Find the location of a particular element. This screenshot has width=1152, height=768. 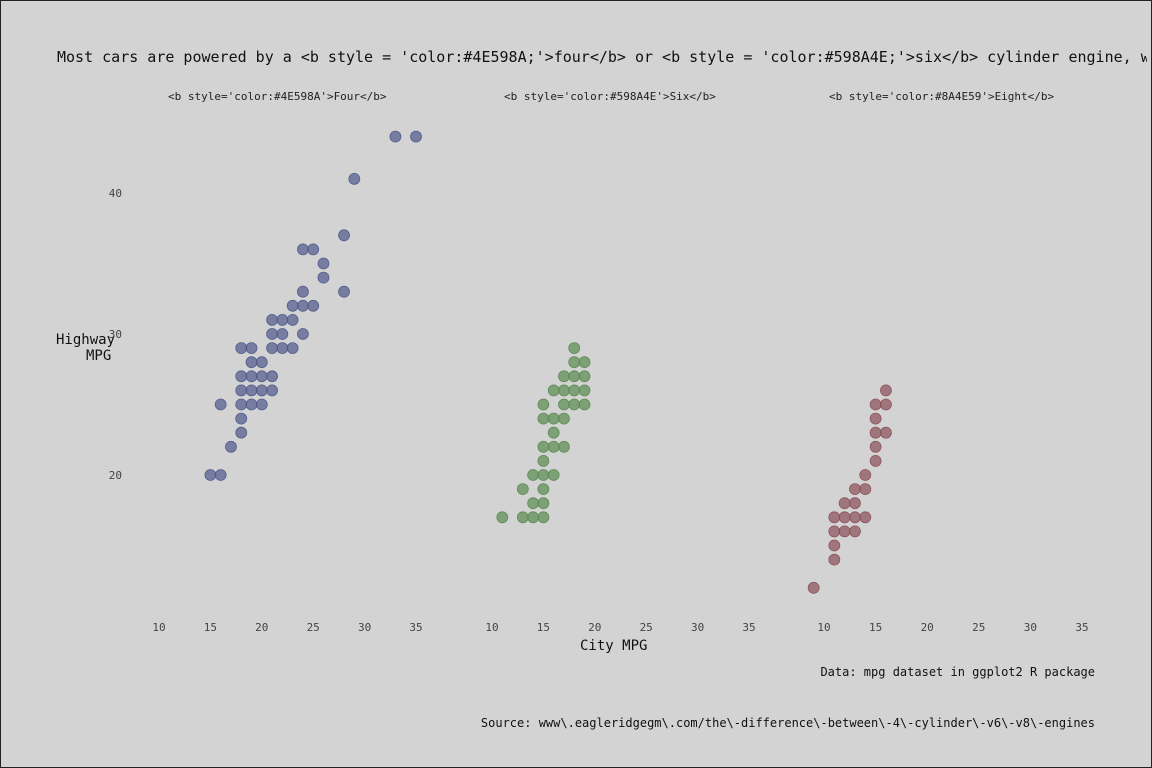

facet-title-eight: <b style='color:#8A4E59'>Eight</b> is located at coordinates (942, 96).